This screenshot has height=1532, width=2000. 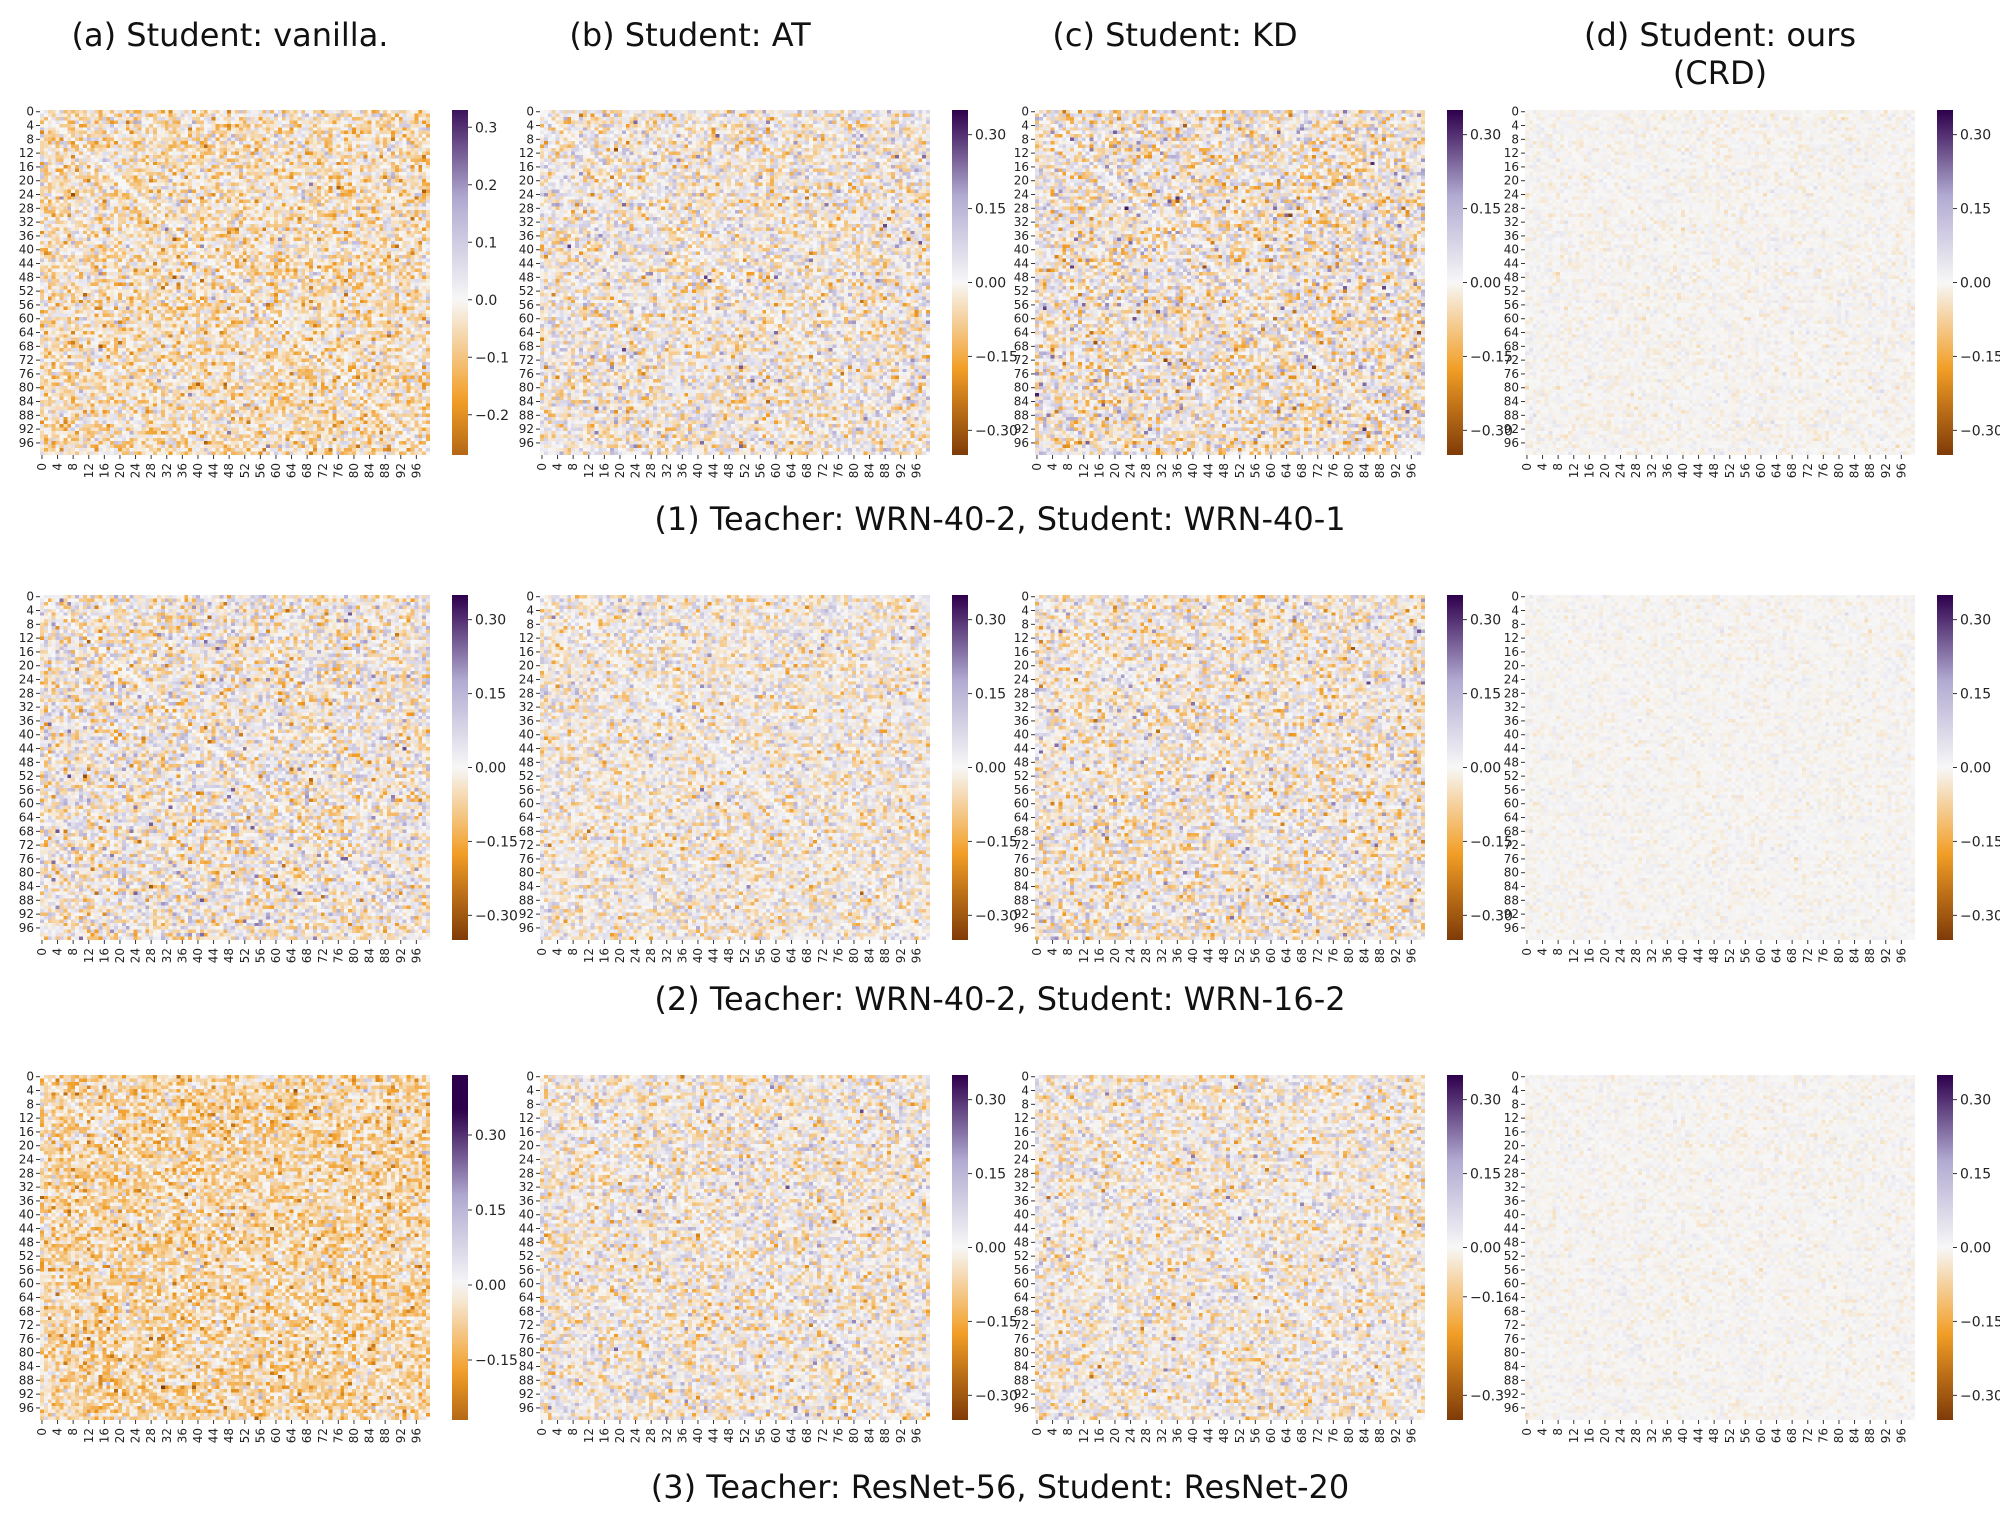 What do you see at coordinates (26, 1339) in the screenshot?
I see `y-tick-label: 76` at bounding box center [26, 1339].